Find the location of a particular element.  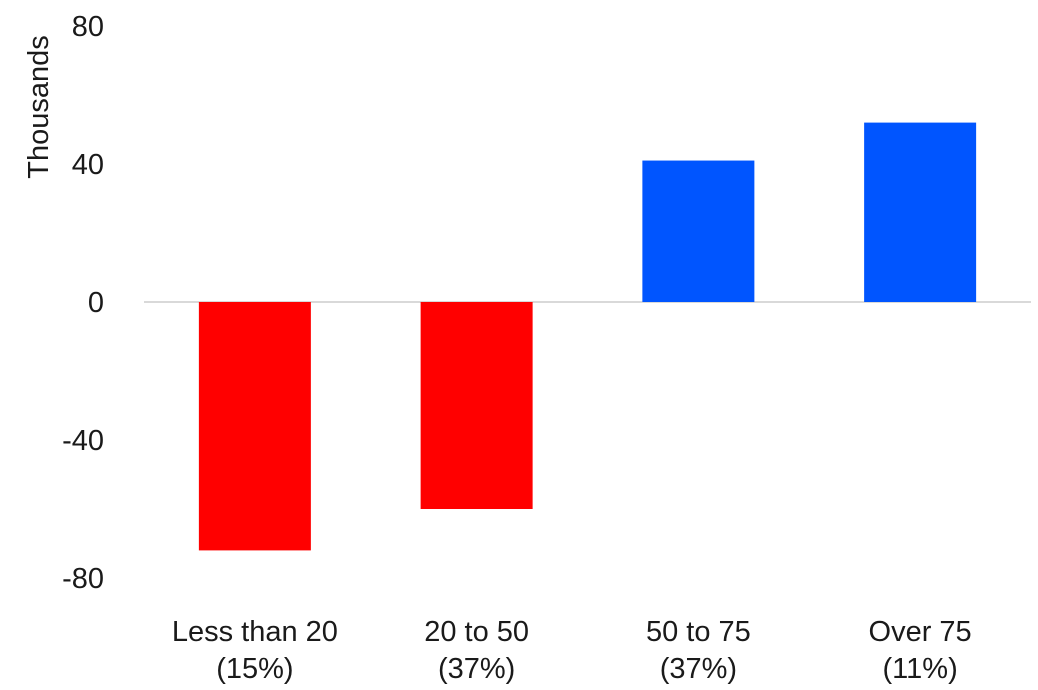

category-share-label: (15%) is located at coordinates (254, 669).